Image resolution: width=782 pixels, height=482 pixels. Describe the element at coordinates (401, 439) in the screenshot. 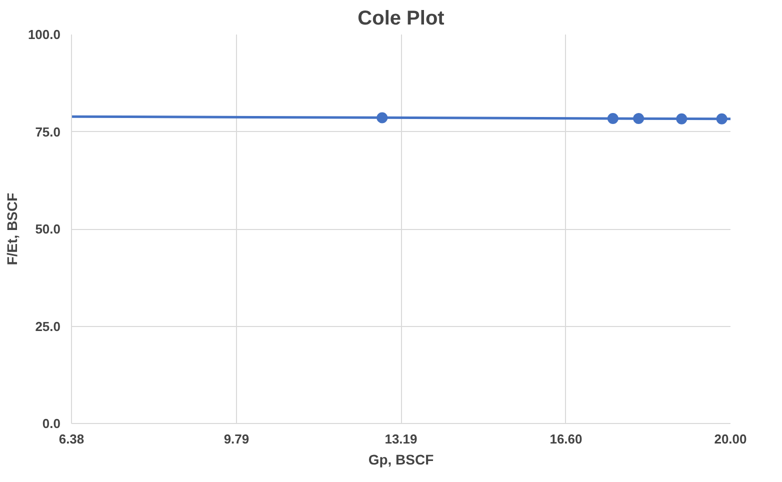

I see `x-tick-label: 13.19` at that location.